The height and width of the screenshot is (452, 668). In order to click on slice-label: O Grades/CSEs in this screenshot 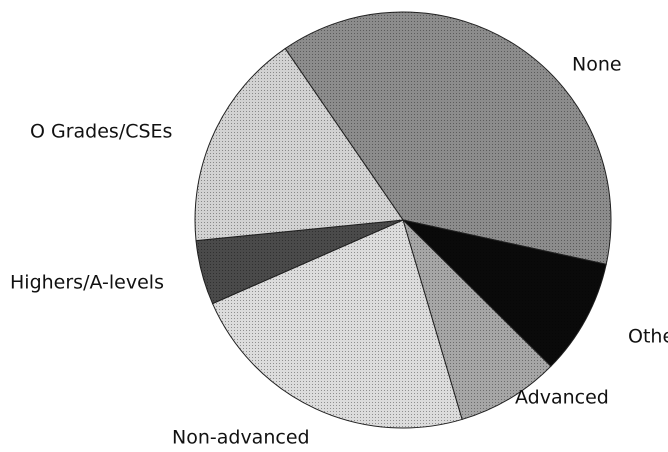, I will do `click(101, 132)`.